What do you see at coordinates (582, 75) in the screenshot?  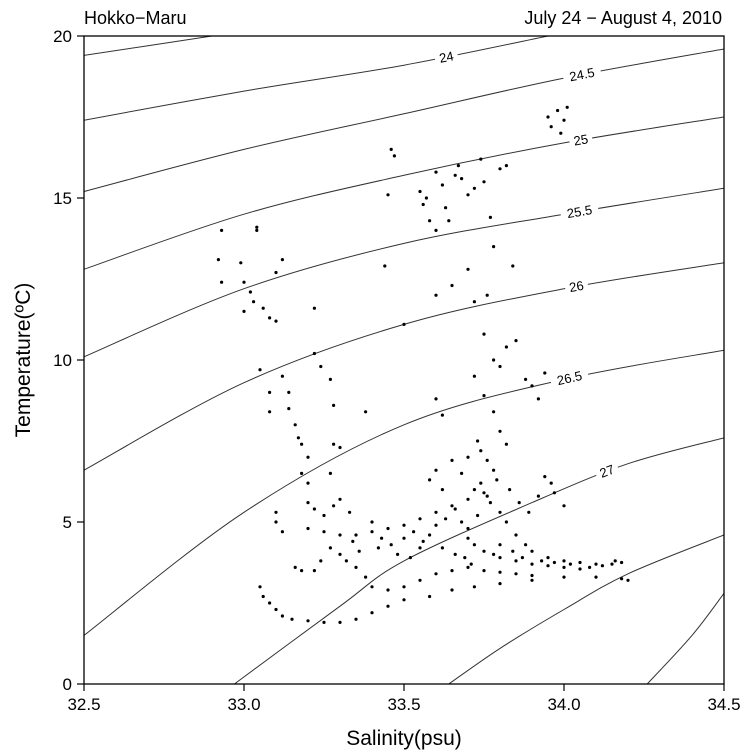 I see `contour-label: 24.5` at bounding box center [582, 75].